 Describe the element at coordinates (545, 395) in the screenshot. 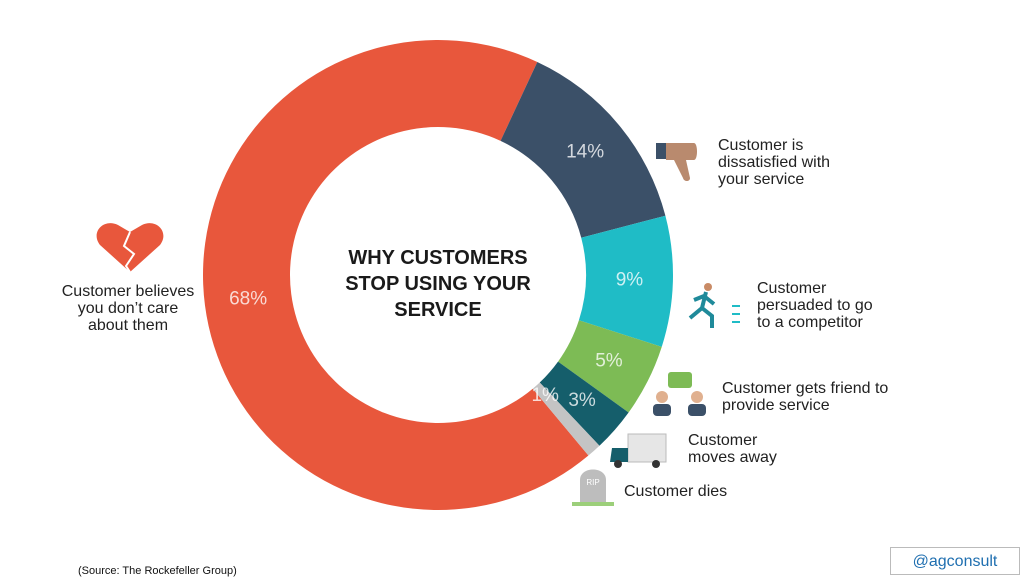

I see `value-label: 1%` at that location.